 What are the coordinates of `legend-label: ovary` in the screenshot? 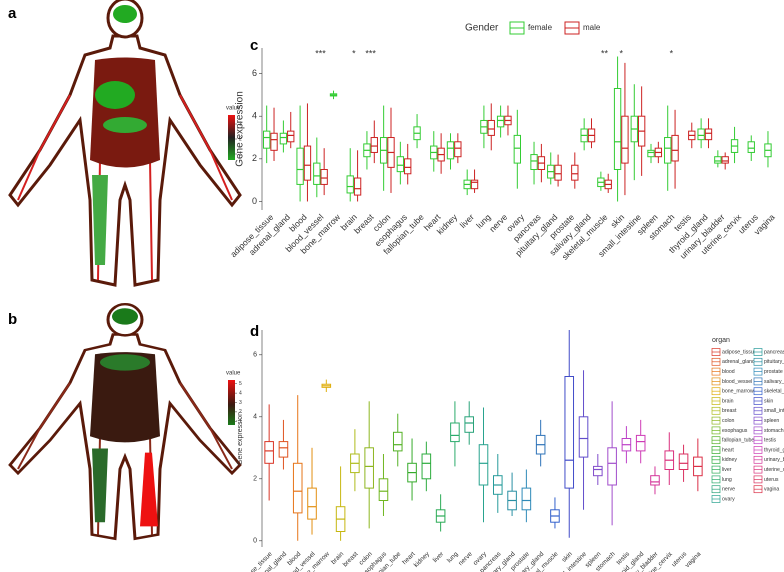 It's located at (728, 499).